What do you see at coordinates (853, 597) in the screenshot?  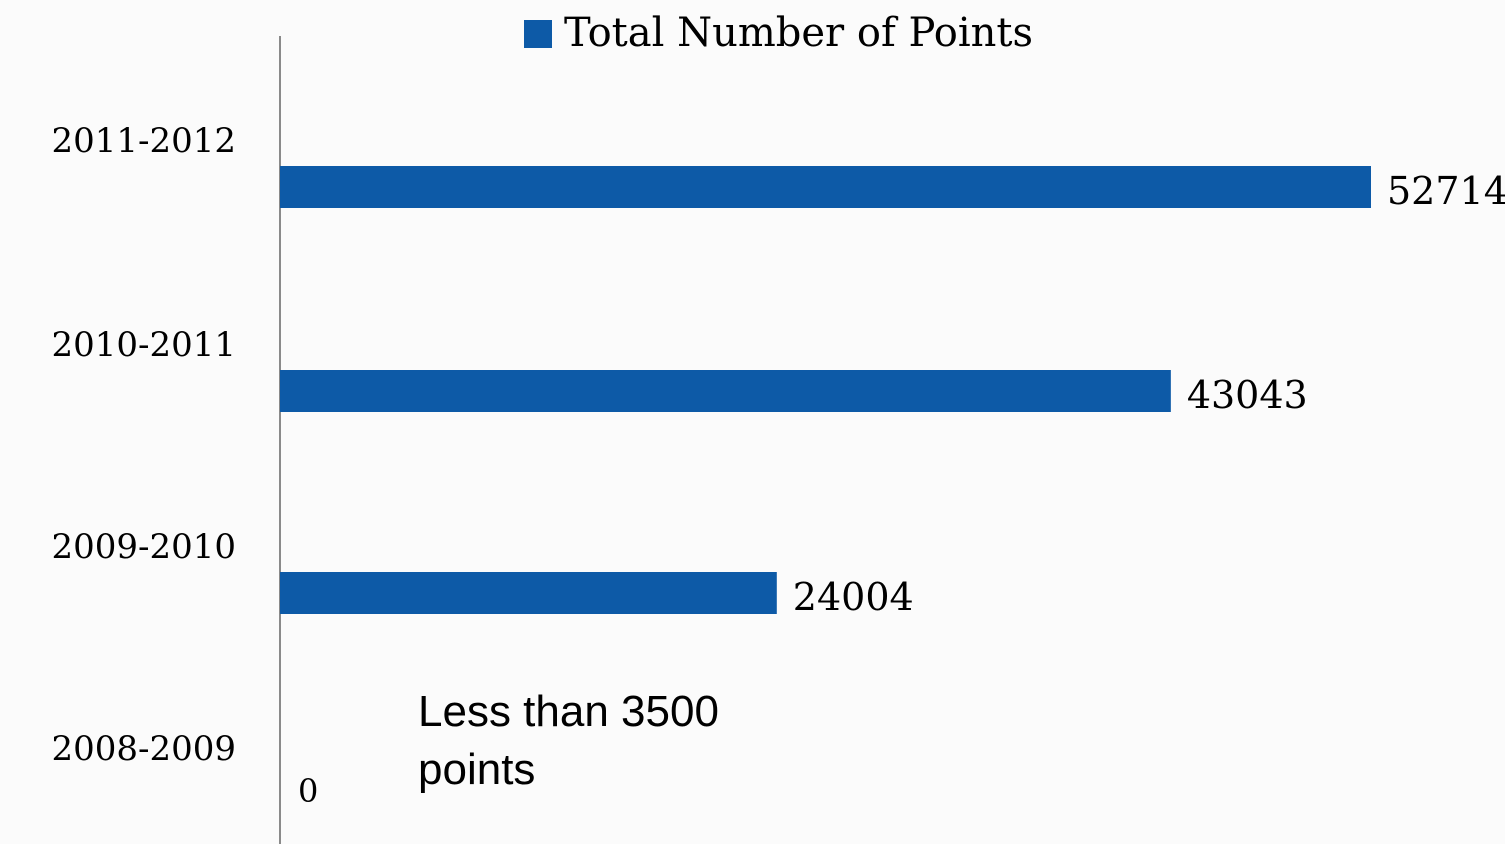 I see `data-label: 24004` at bounding box center [853, 597].